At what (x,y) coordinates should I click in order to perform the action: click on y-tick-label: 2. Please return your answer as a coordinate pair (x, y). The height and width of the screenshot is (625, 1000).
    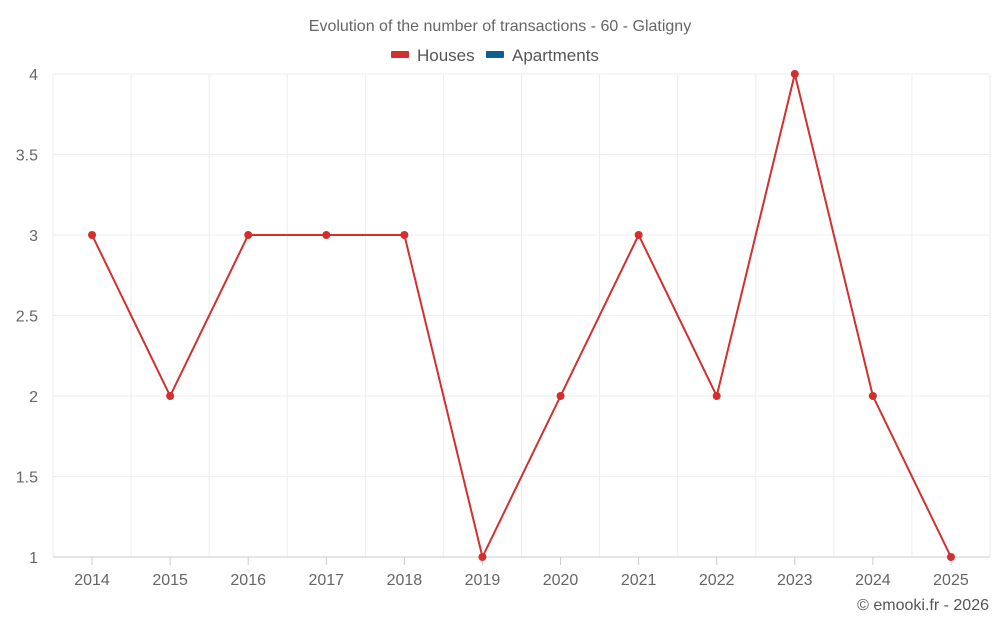
    Looking at the image, I should click on (33, 397).